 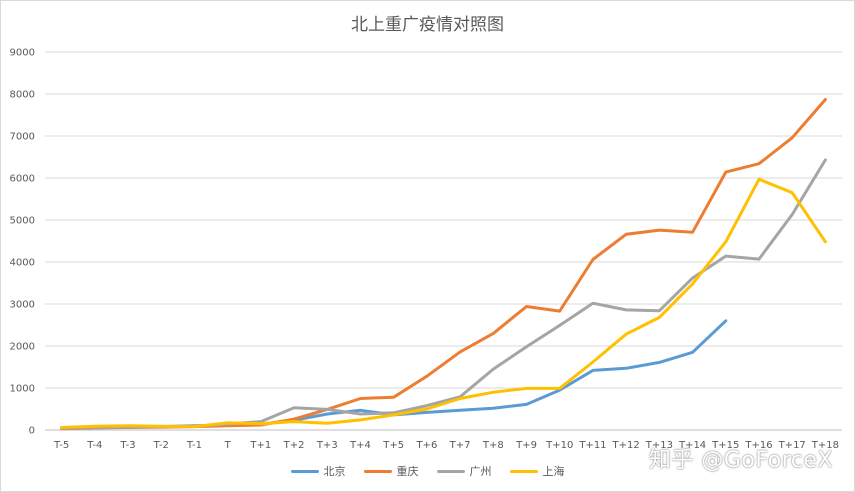 I want to click on x-tick-label: T+8, so click(x=493, y=445).